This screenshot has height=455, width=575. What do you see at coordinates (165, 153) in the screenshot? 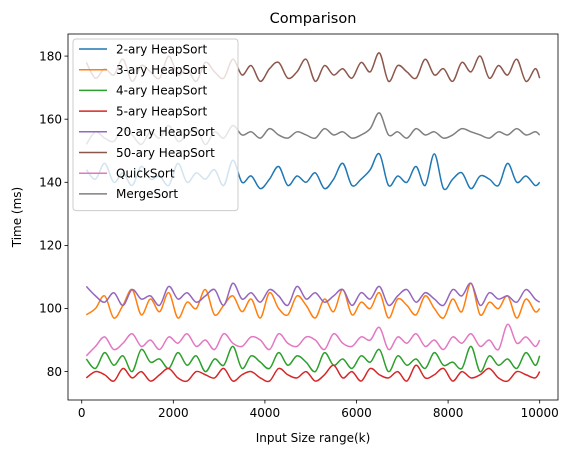
I see `legend-label: 50-ary HeapSort` at bounding box center [165, 153].